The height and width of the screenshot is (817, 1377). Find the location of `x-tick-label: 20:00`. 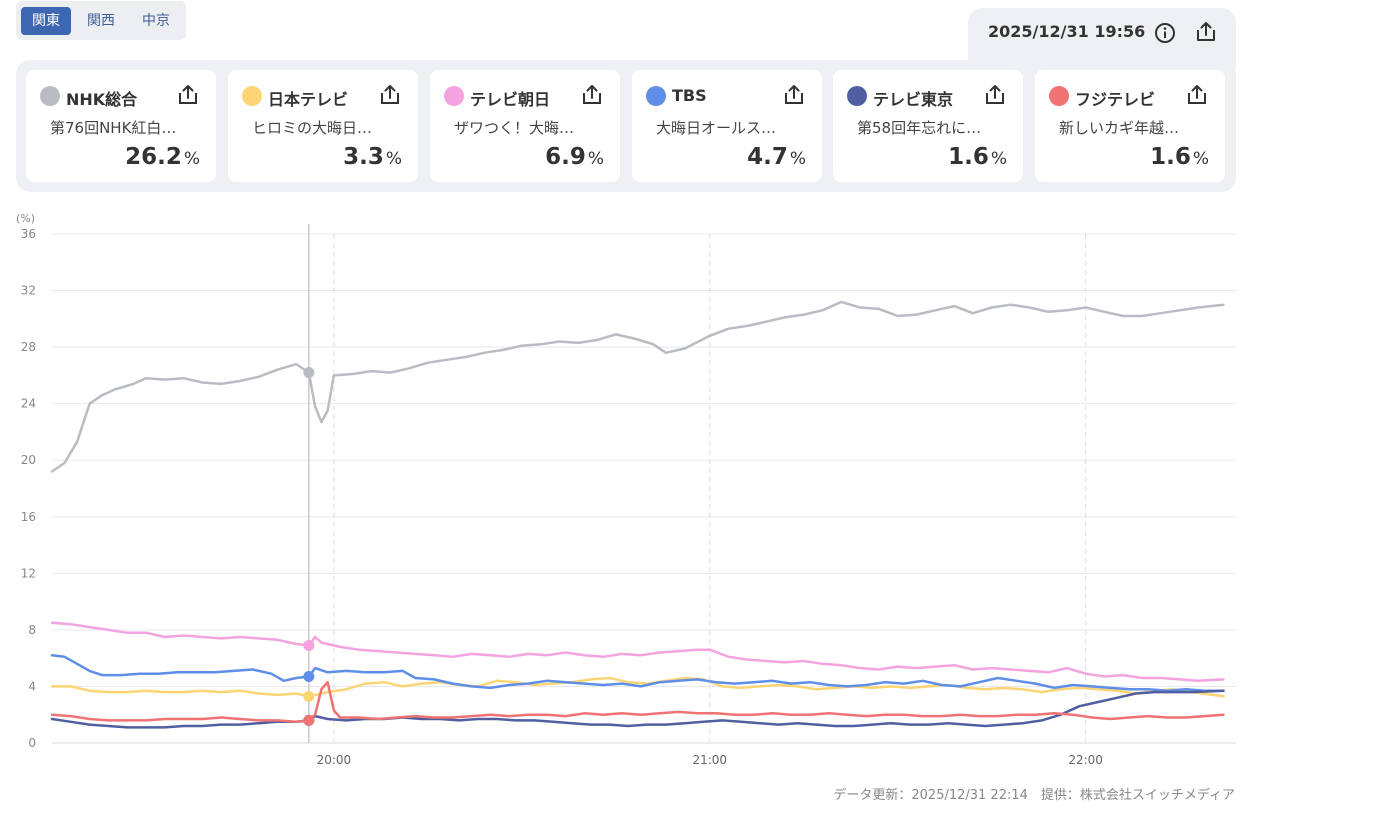

x-tick-label: 20:00 is located at coordinates (334, 760).